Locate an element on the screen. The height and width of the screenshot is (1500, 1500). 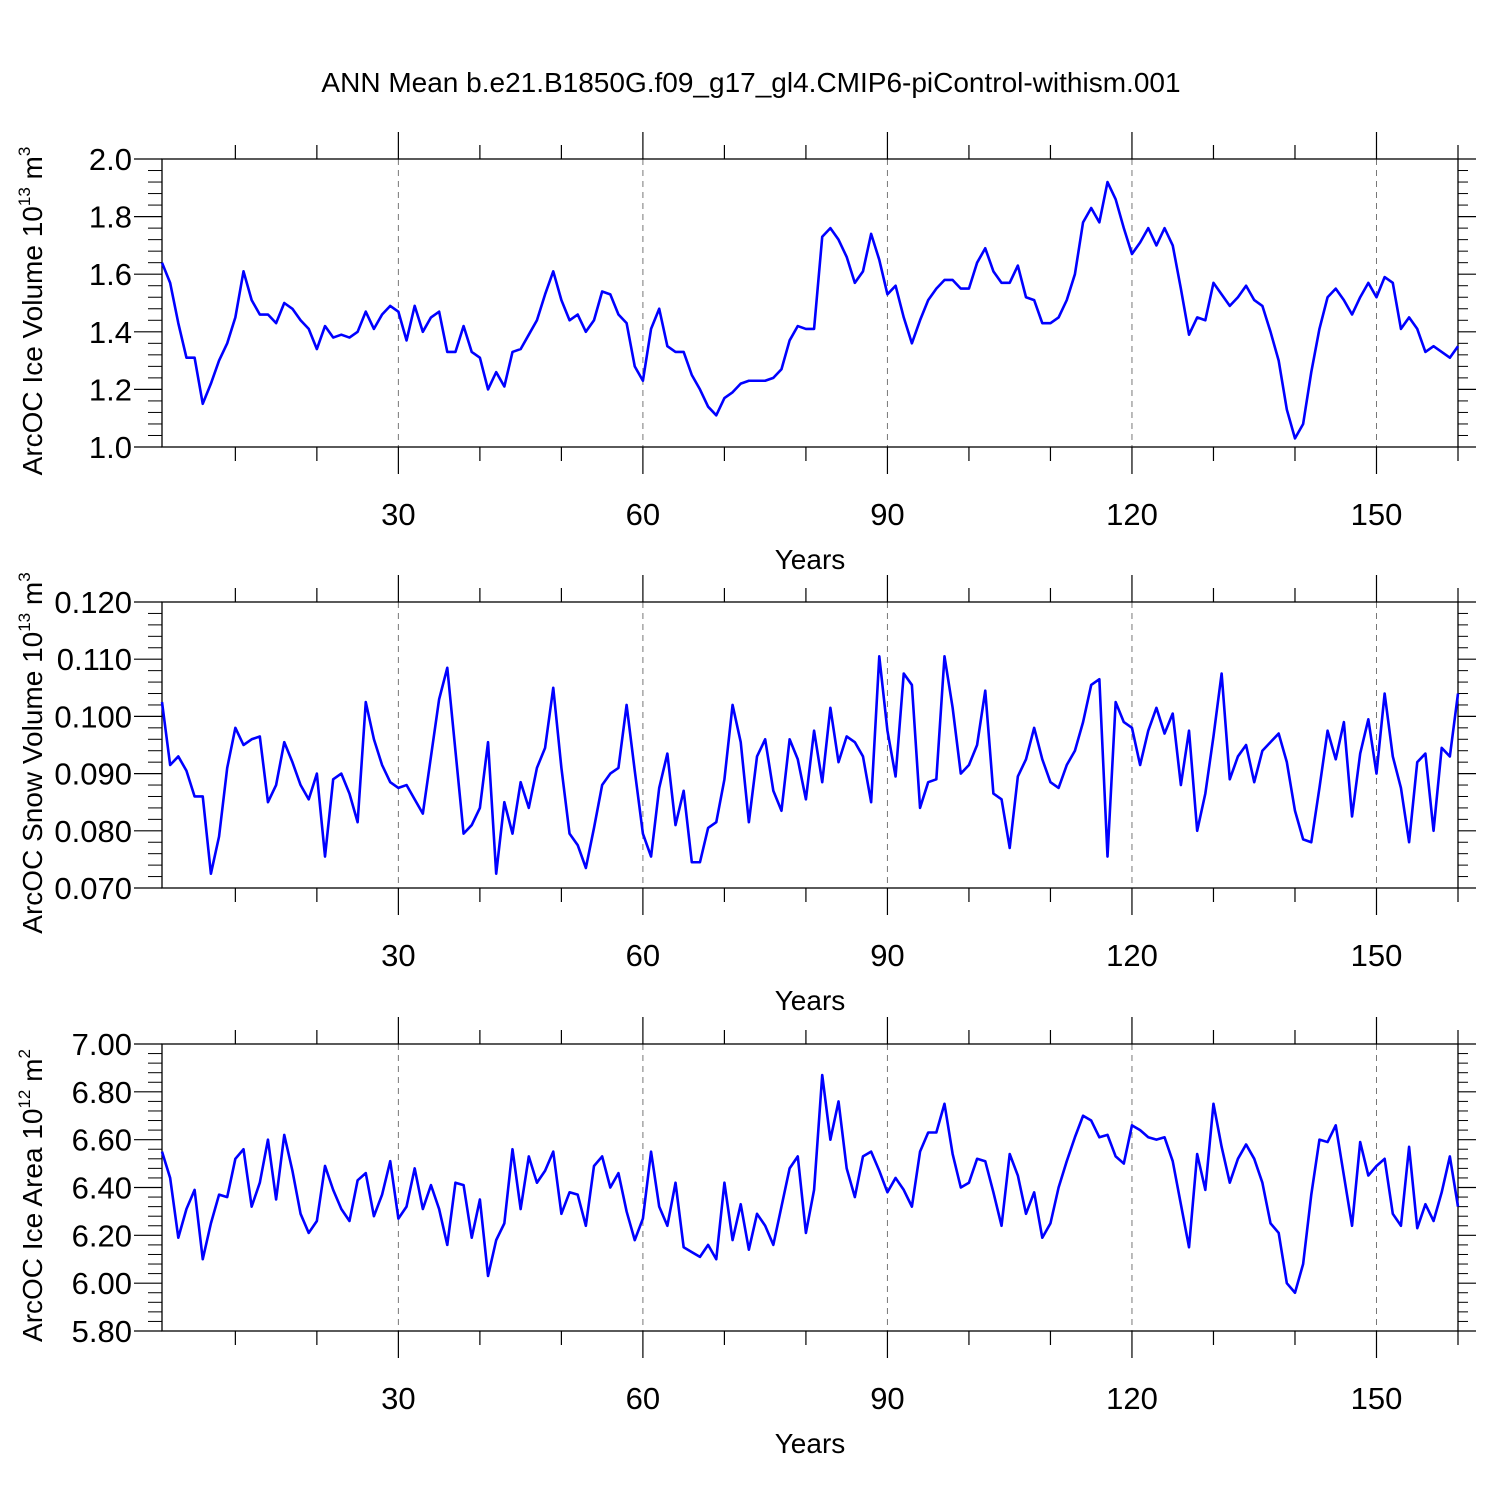
y-tick-label: 0.090 is located at coordinates (93, 774).